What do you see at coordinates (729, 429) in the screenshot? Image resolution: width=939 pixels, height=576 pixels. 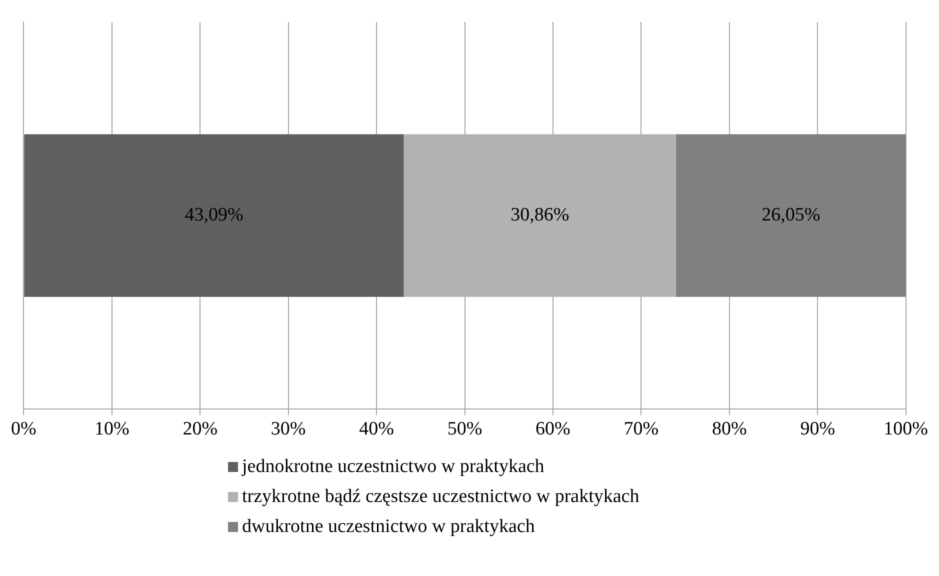 I see `x-tick-label: 80%` at bounding box center [729, 429].